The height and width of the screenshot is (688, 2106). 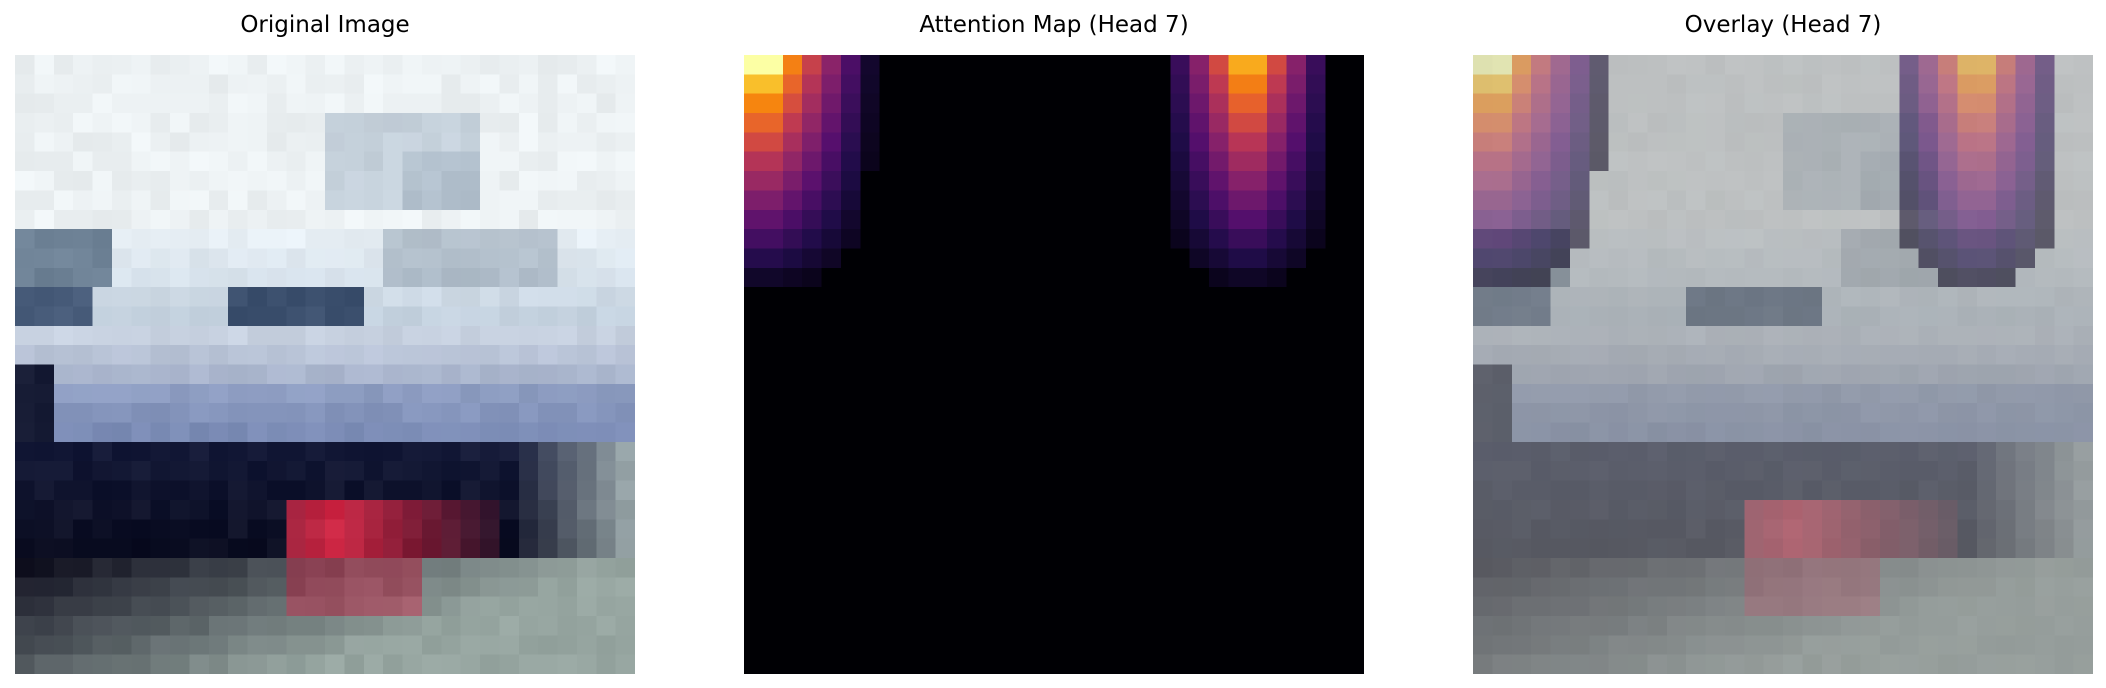 I want to click on panel-title-overlay: Overlay (Head 7), so click(x=1783, y=25).